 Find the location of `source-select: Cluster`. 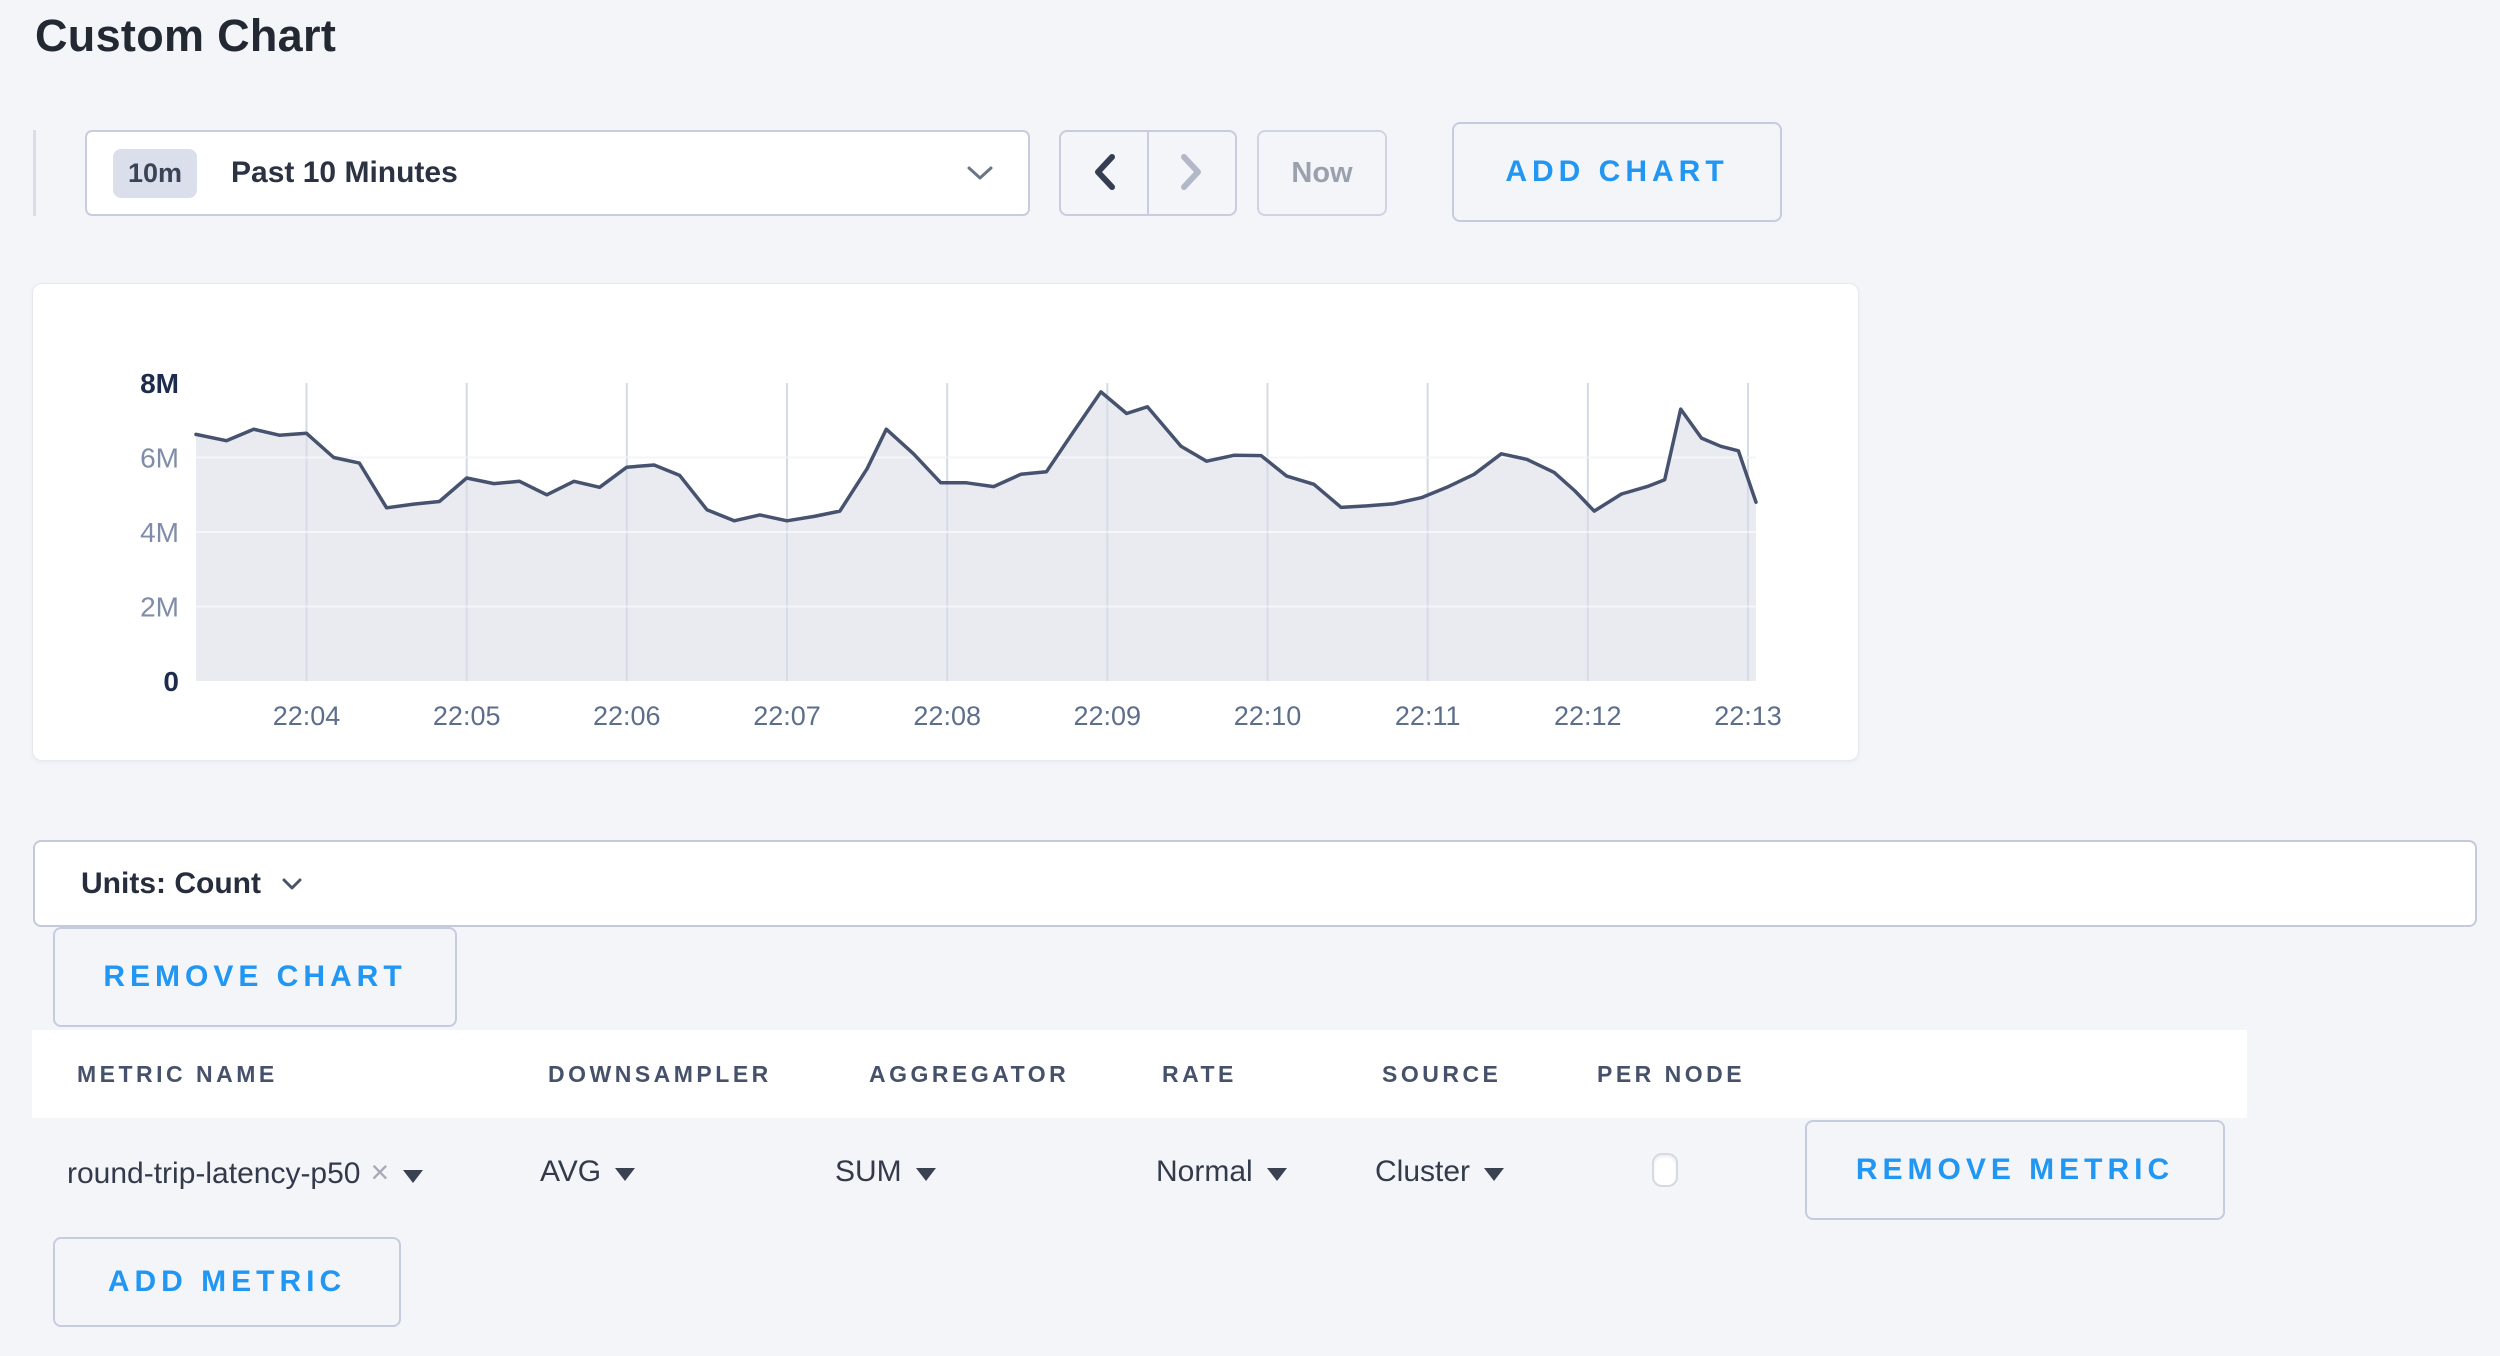

source-select: Cluster is located at coordinates (1440, 1172).